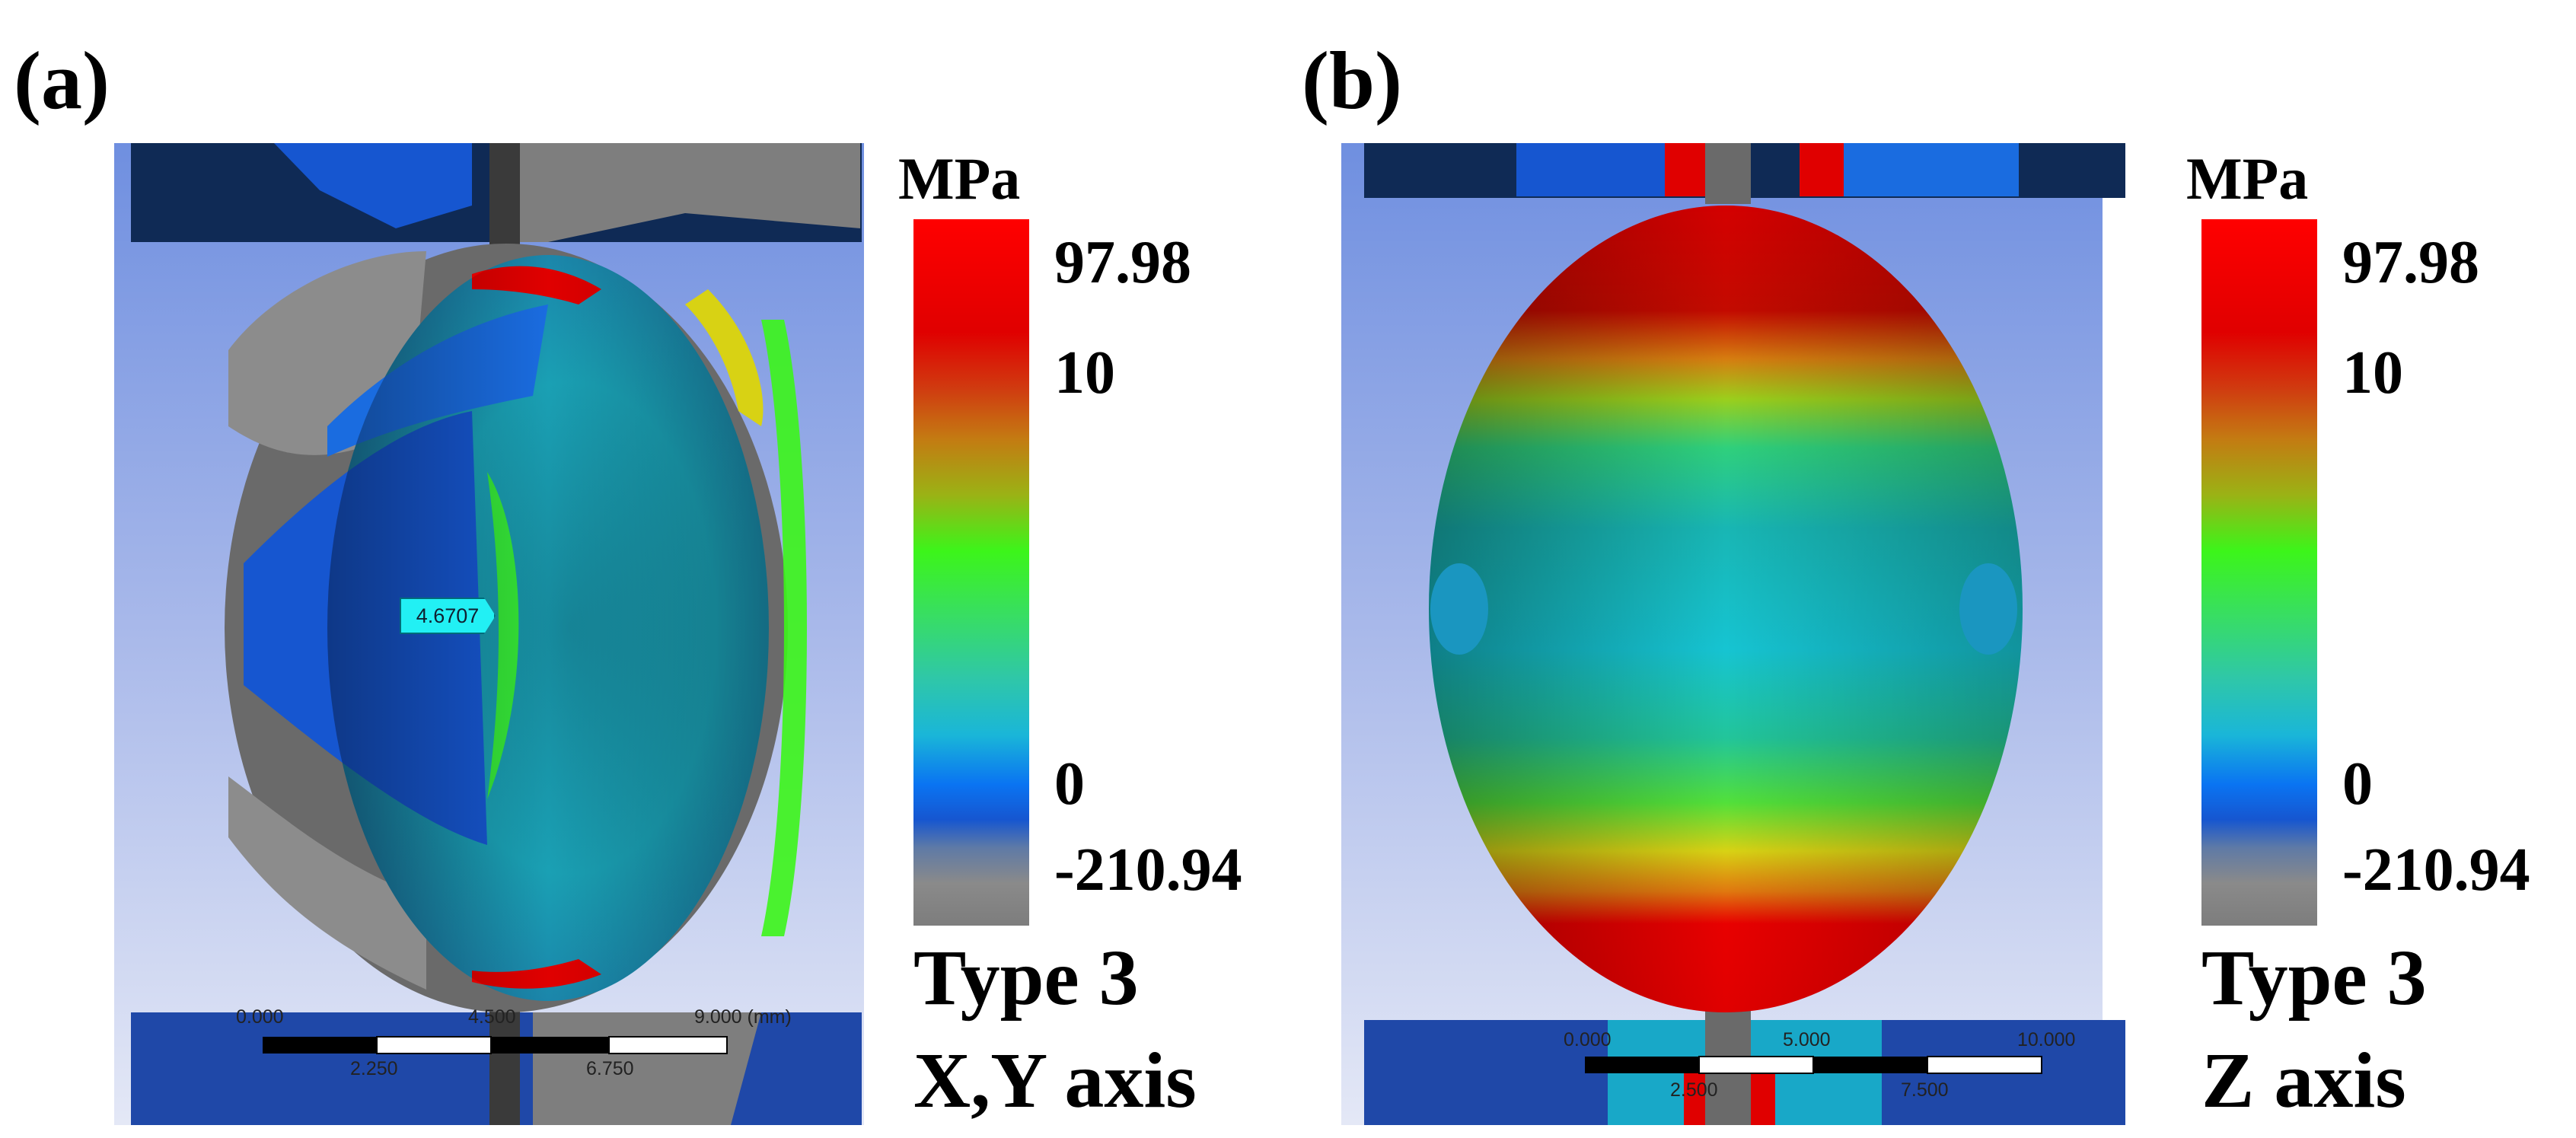  What do you see at coordinates (2047, 1039) in the screenshot?
I see `scale-bar-label: 10.000` at bounding box center [2047, 1039].